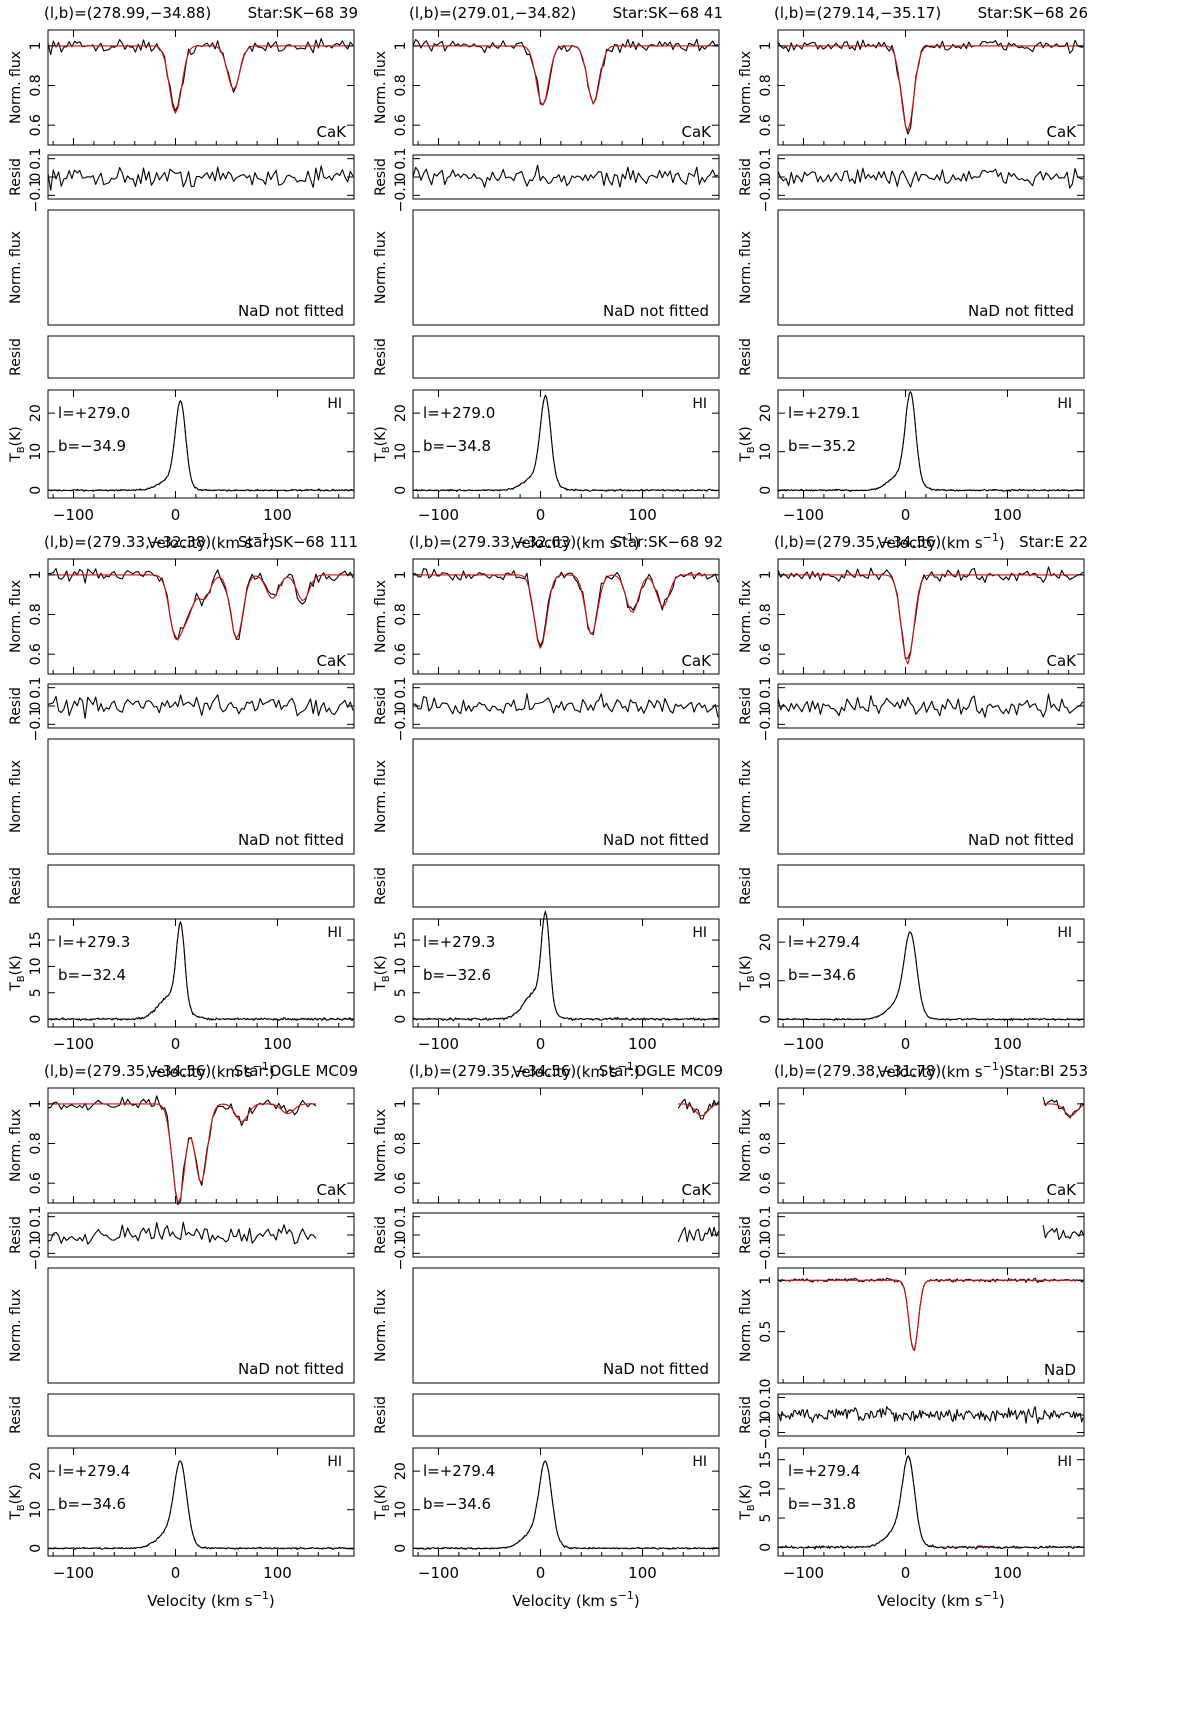  Describe the element at coordinates (298, 542) in the screenshot. I see `panel-star: Star:SK−68 111` at that location.